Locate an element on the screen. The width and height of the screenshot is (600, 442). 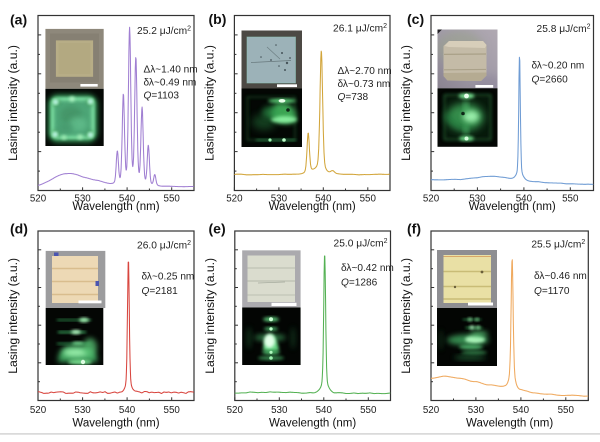
svg-text: (c) is located at coordinates (415, 19).